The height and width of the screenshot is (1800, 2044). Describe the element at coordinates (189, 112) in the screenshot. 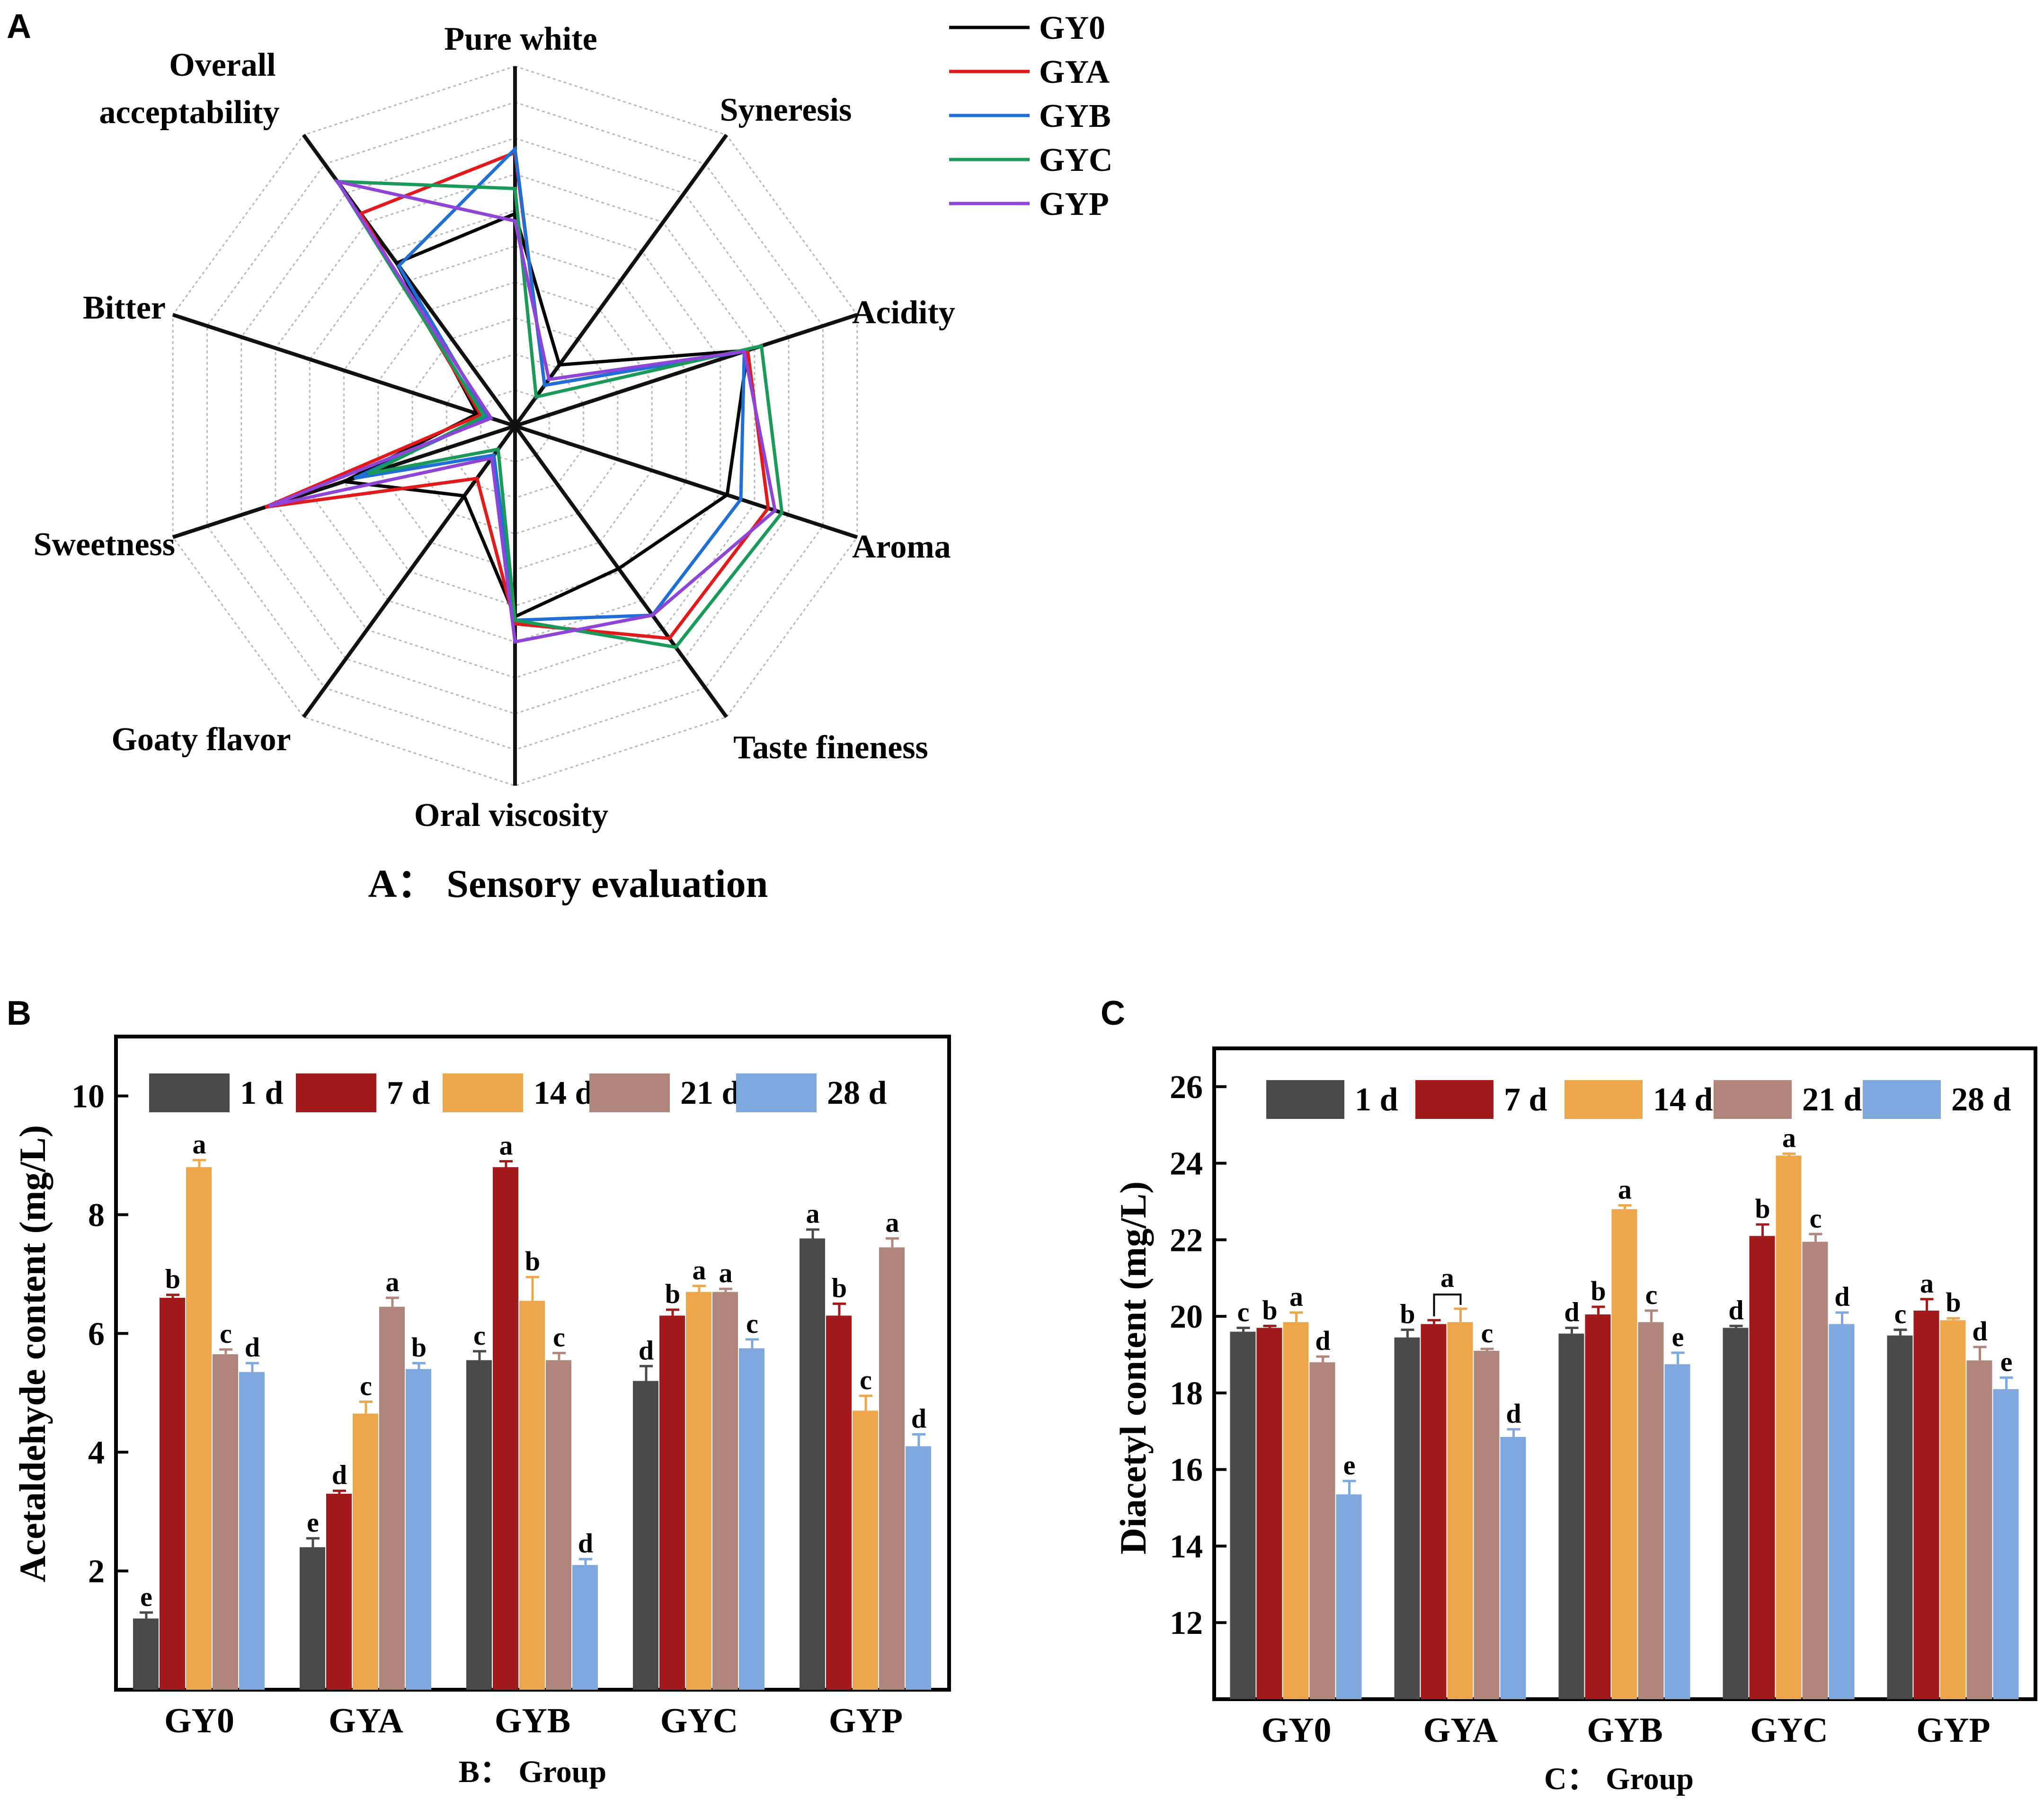

I see `radar-axis-label-overall-line2: acceptability` at that location.